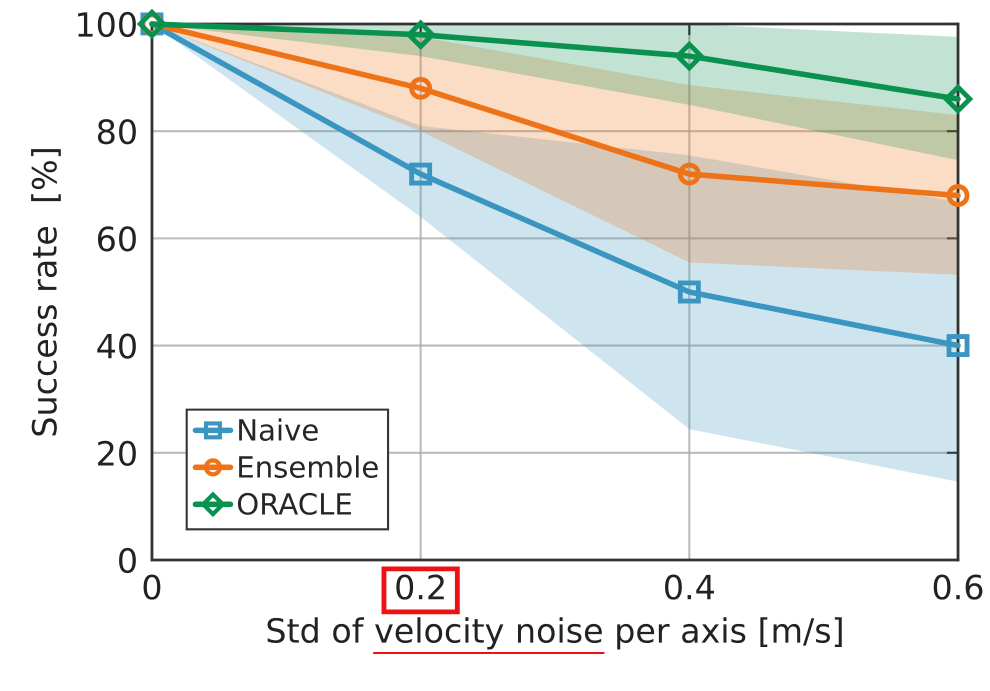 The image size is (990, 691). What do you see at coordinates (107, 25) in the screenshot?
I see `y-tick-label: 100` at bounding box center [107, 25].